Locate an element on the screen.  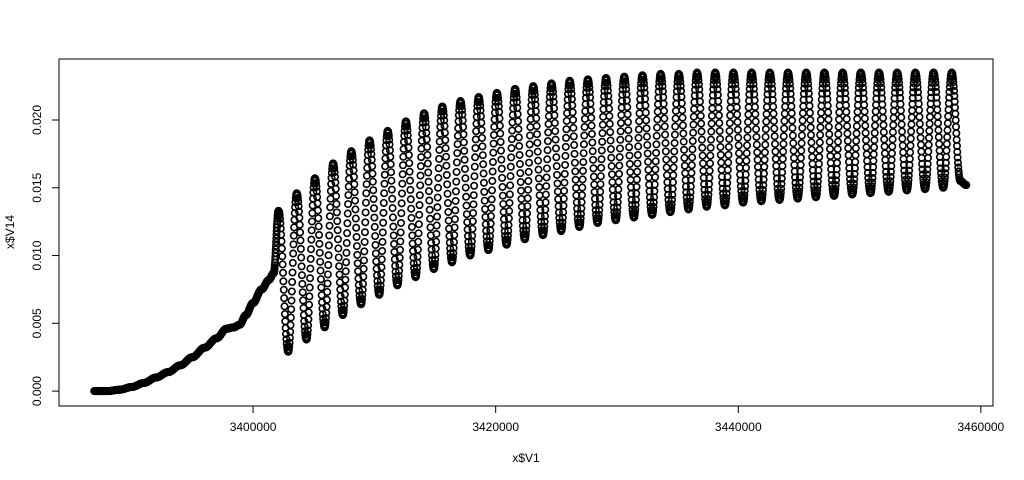
x-tick-label: 3460000 is located at coordinates (981, 427).